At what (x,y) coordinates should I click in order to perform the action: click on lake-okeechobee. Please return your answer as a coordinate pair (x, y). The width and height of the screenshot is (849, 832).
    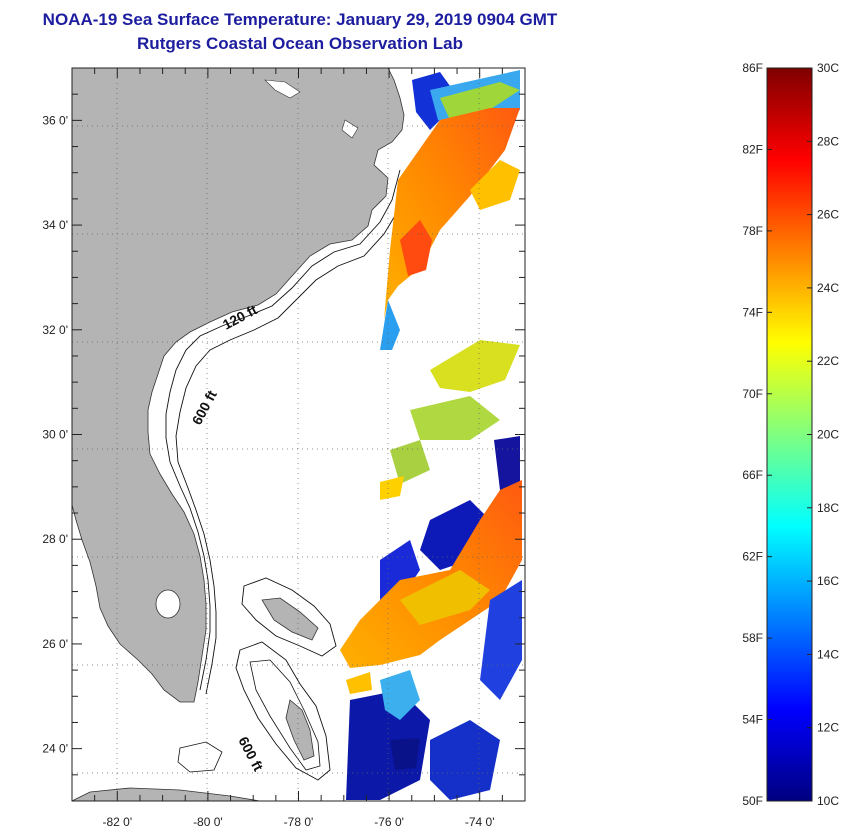
    Looking at the image, I should click on (168, 604).